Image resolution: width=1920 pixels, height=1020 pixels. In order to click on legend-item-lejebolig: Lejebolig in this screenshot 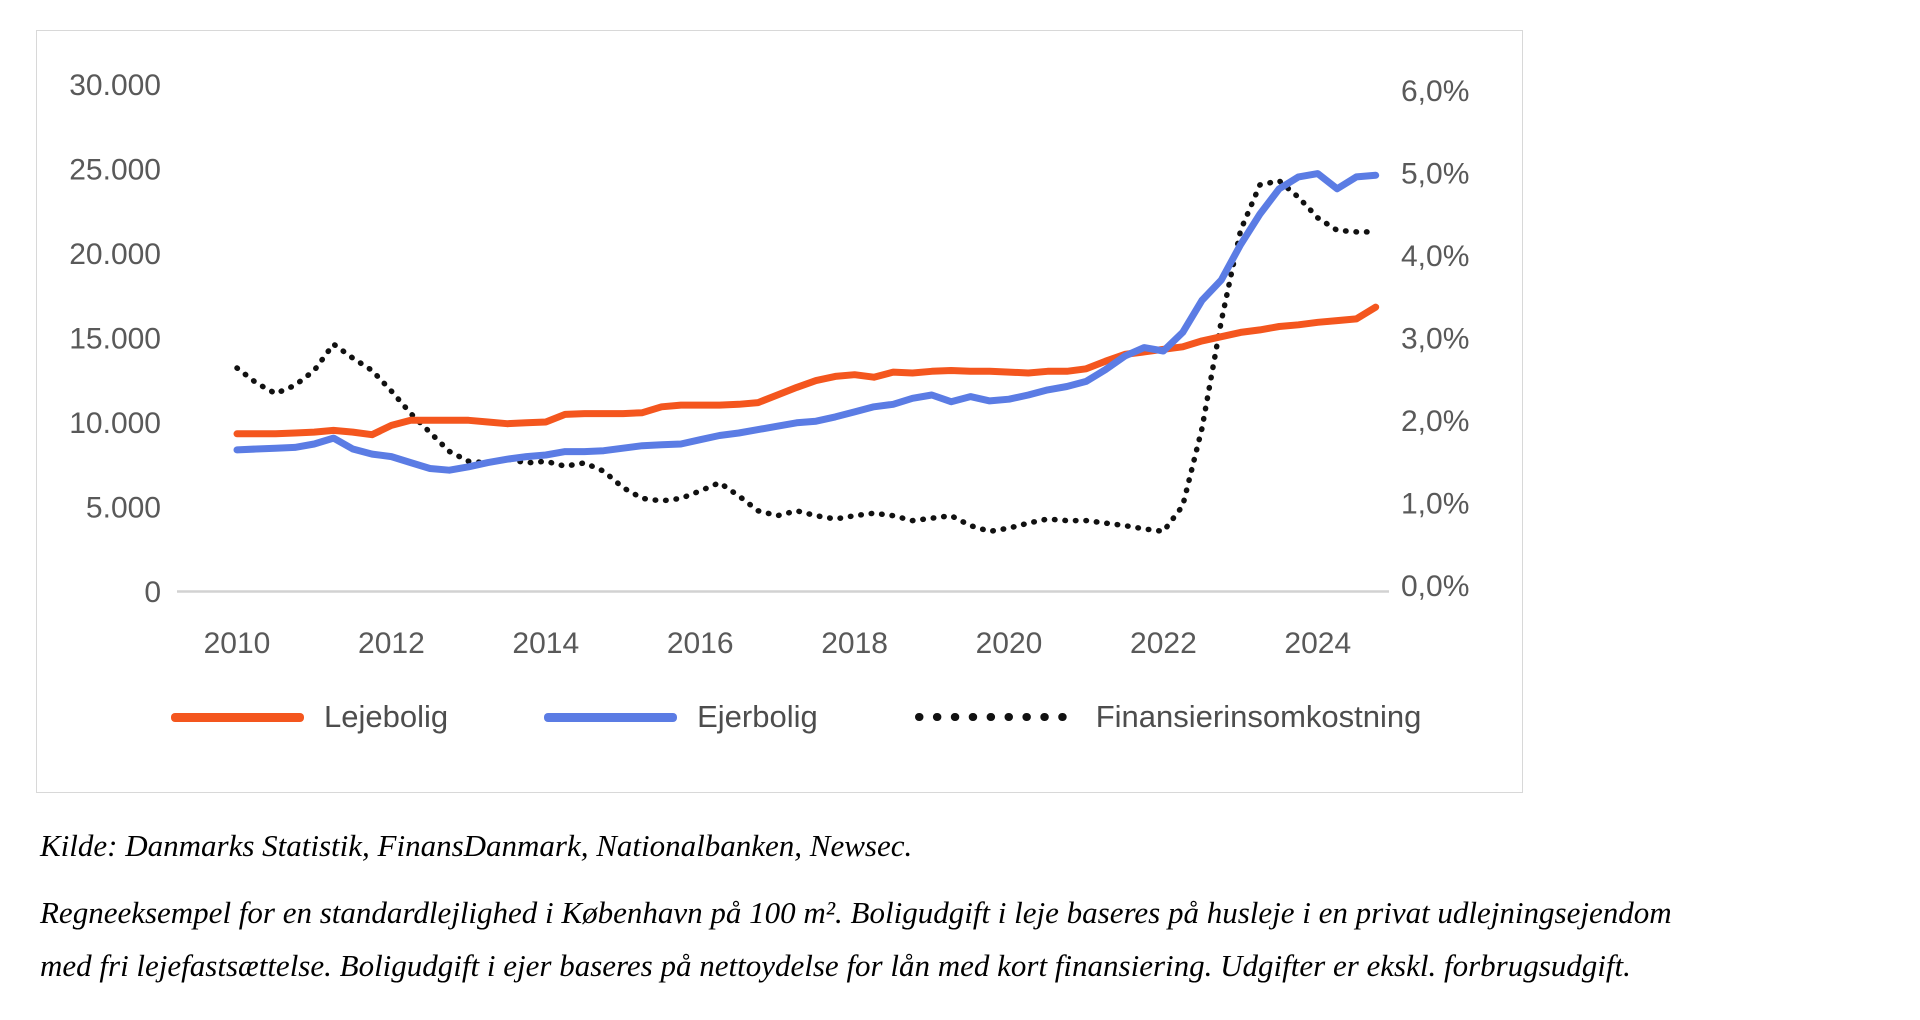, I will do `click(309, 717)`.